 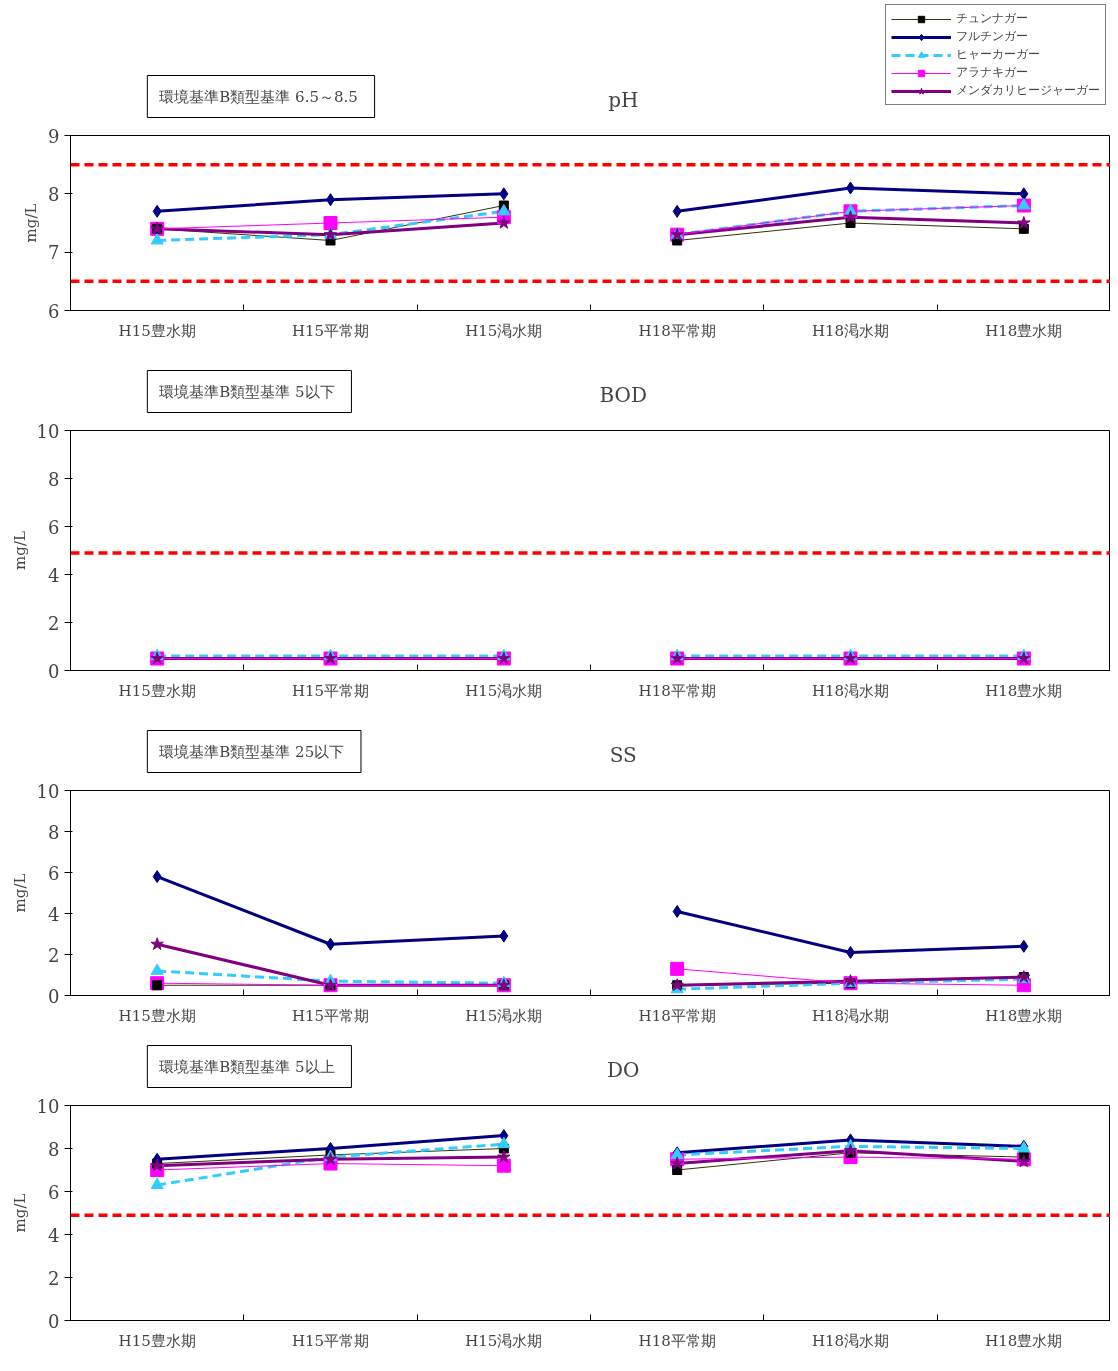 What do you see at coordinates (992, 72) in the screenshot?
I see `legend-label: アラナキガー` at bounding box center [992, 72].